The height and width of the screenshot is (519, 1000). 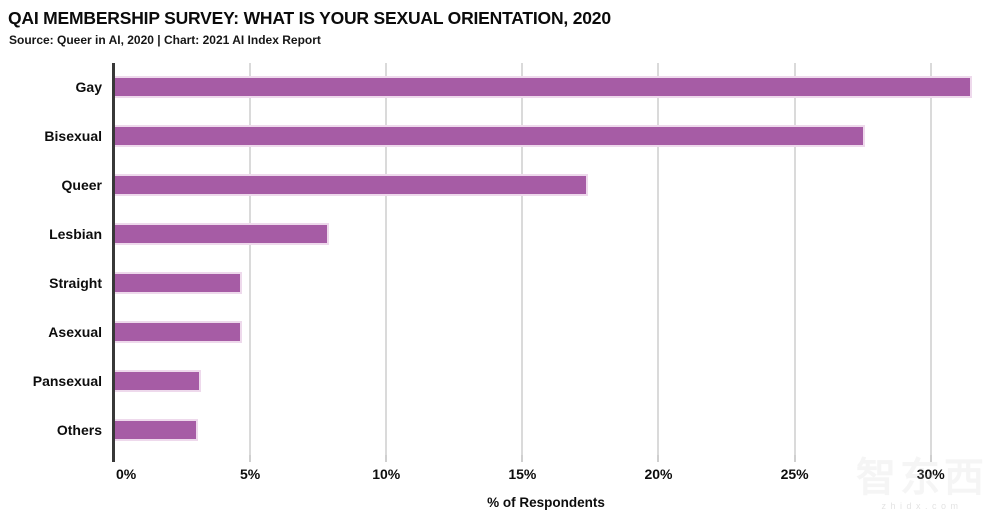 I want to click on gridline-20%, so click(x=658, y=259).